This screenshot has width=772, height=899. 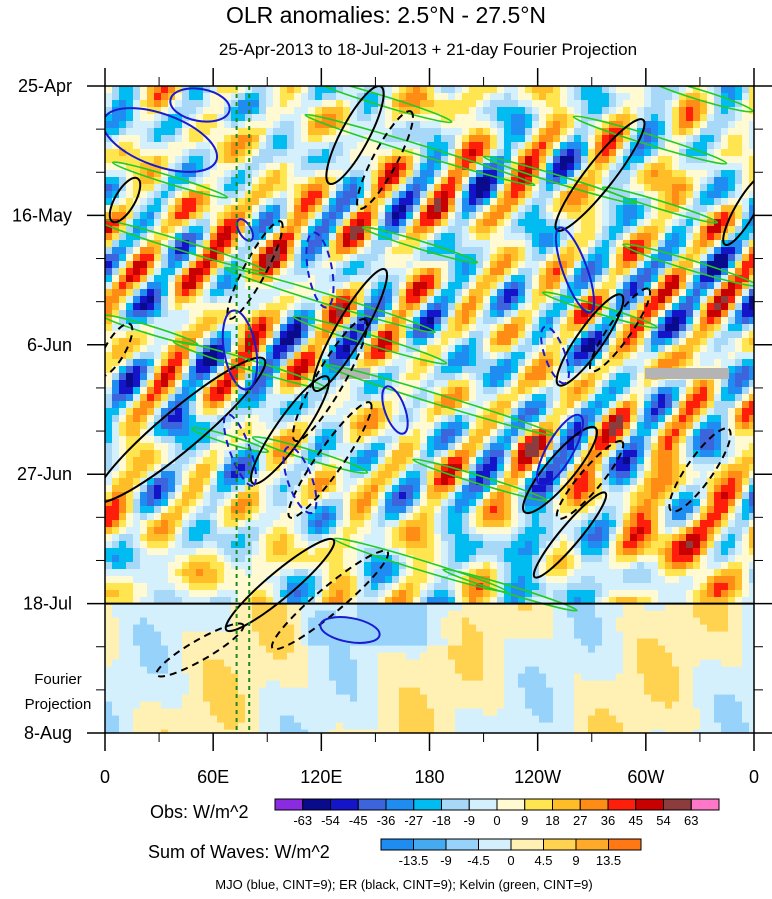 What do you see at coordinates (446, 860) in the screenshot?
I see `waves-colorbar-tick-label: -9` at bounding box center [446, 860].